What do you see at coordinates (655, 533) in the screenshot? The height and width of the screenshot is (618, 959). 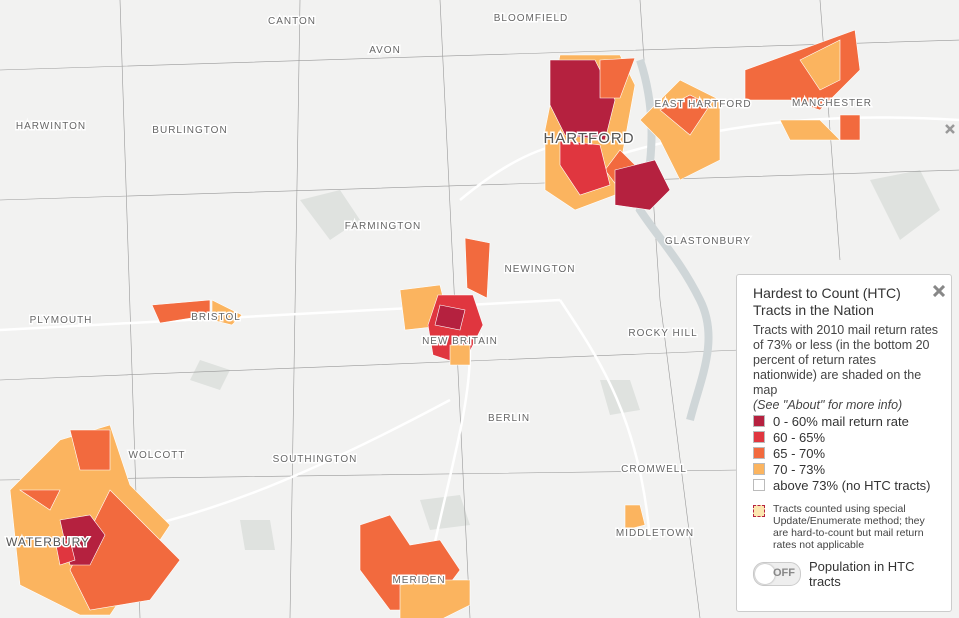 I see `place-label: MIDDLETOWN` at bounding box center [655, 533].